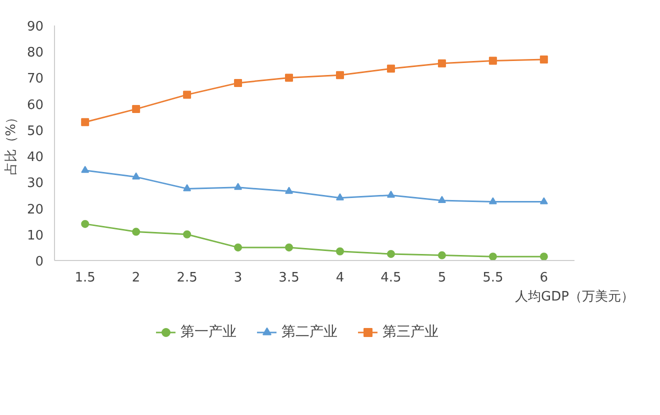  What do you see at coordinates (574, 296) in the screenshot?
I see `x-axis-title: 人均GDP（万美元）` at bounding box center [574, 296].